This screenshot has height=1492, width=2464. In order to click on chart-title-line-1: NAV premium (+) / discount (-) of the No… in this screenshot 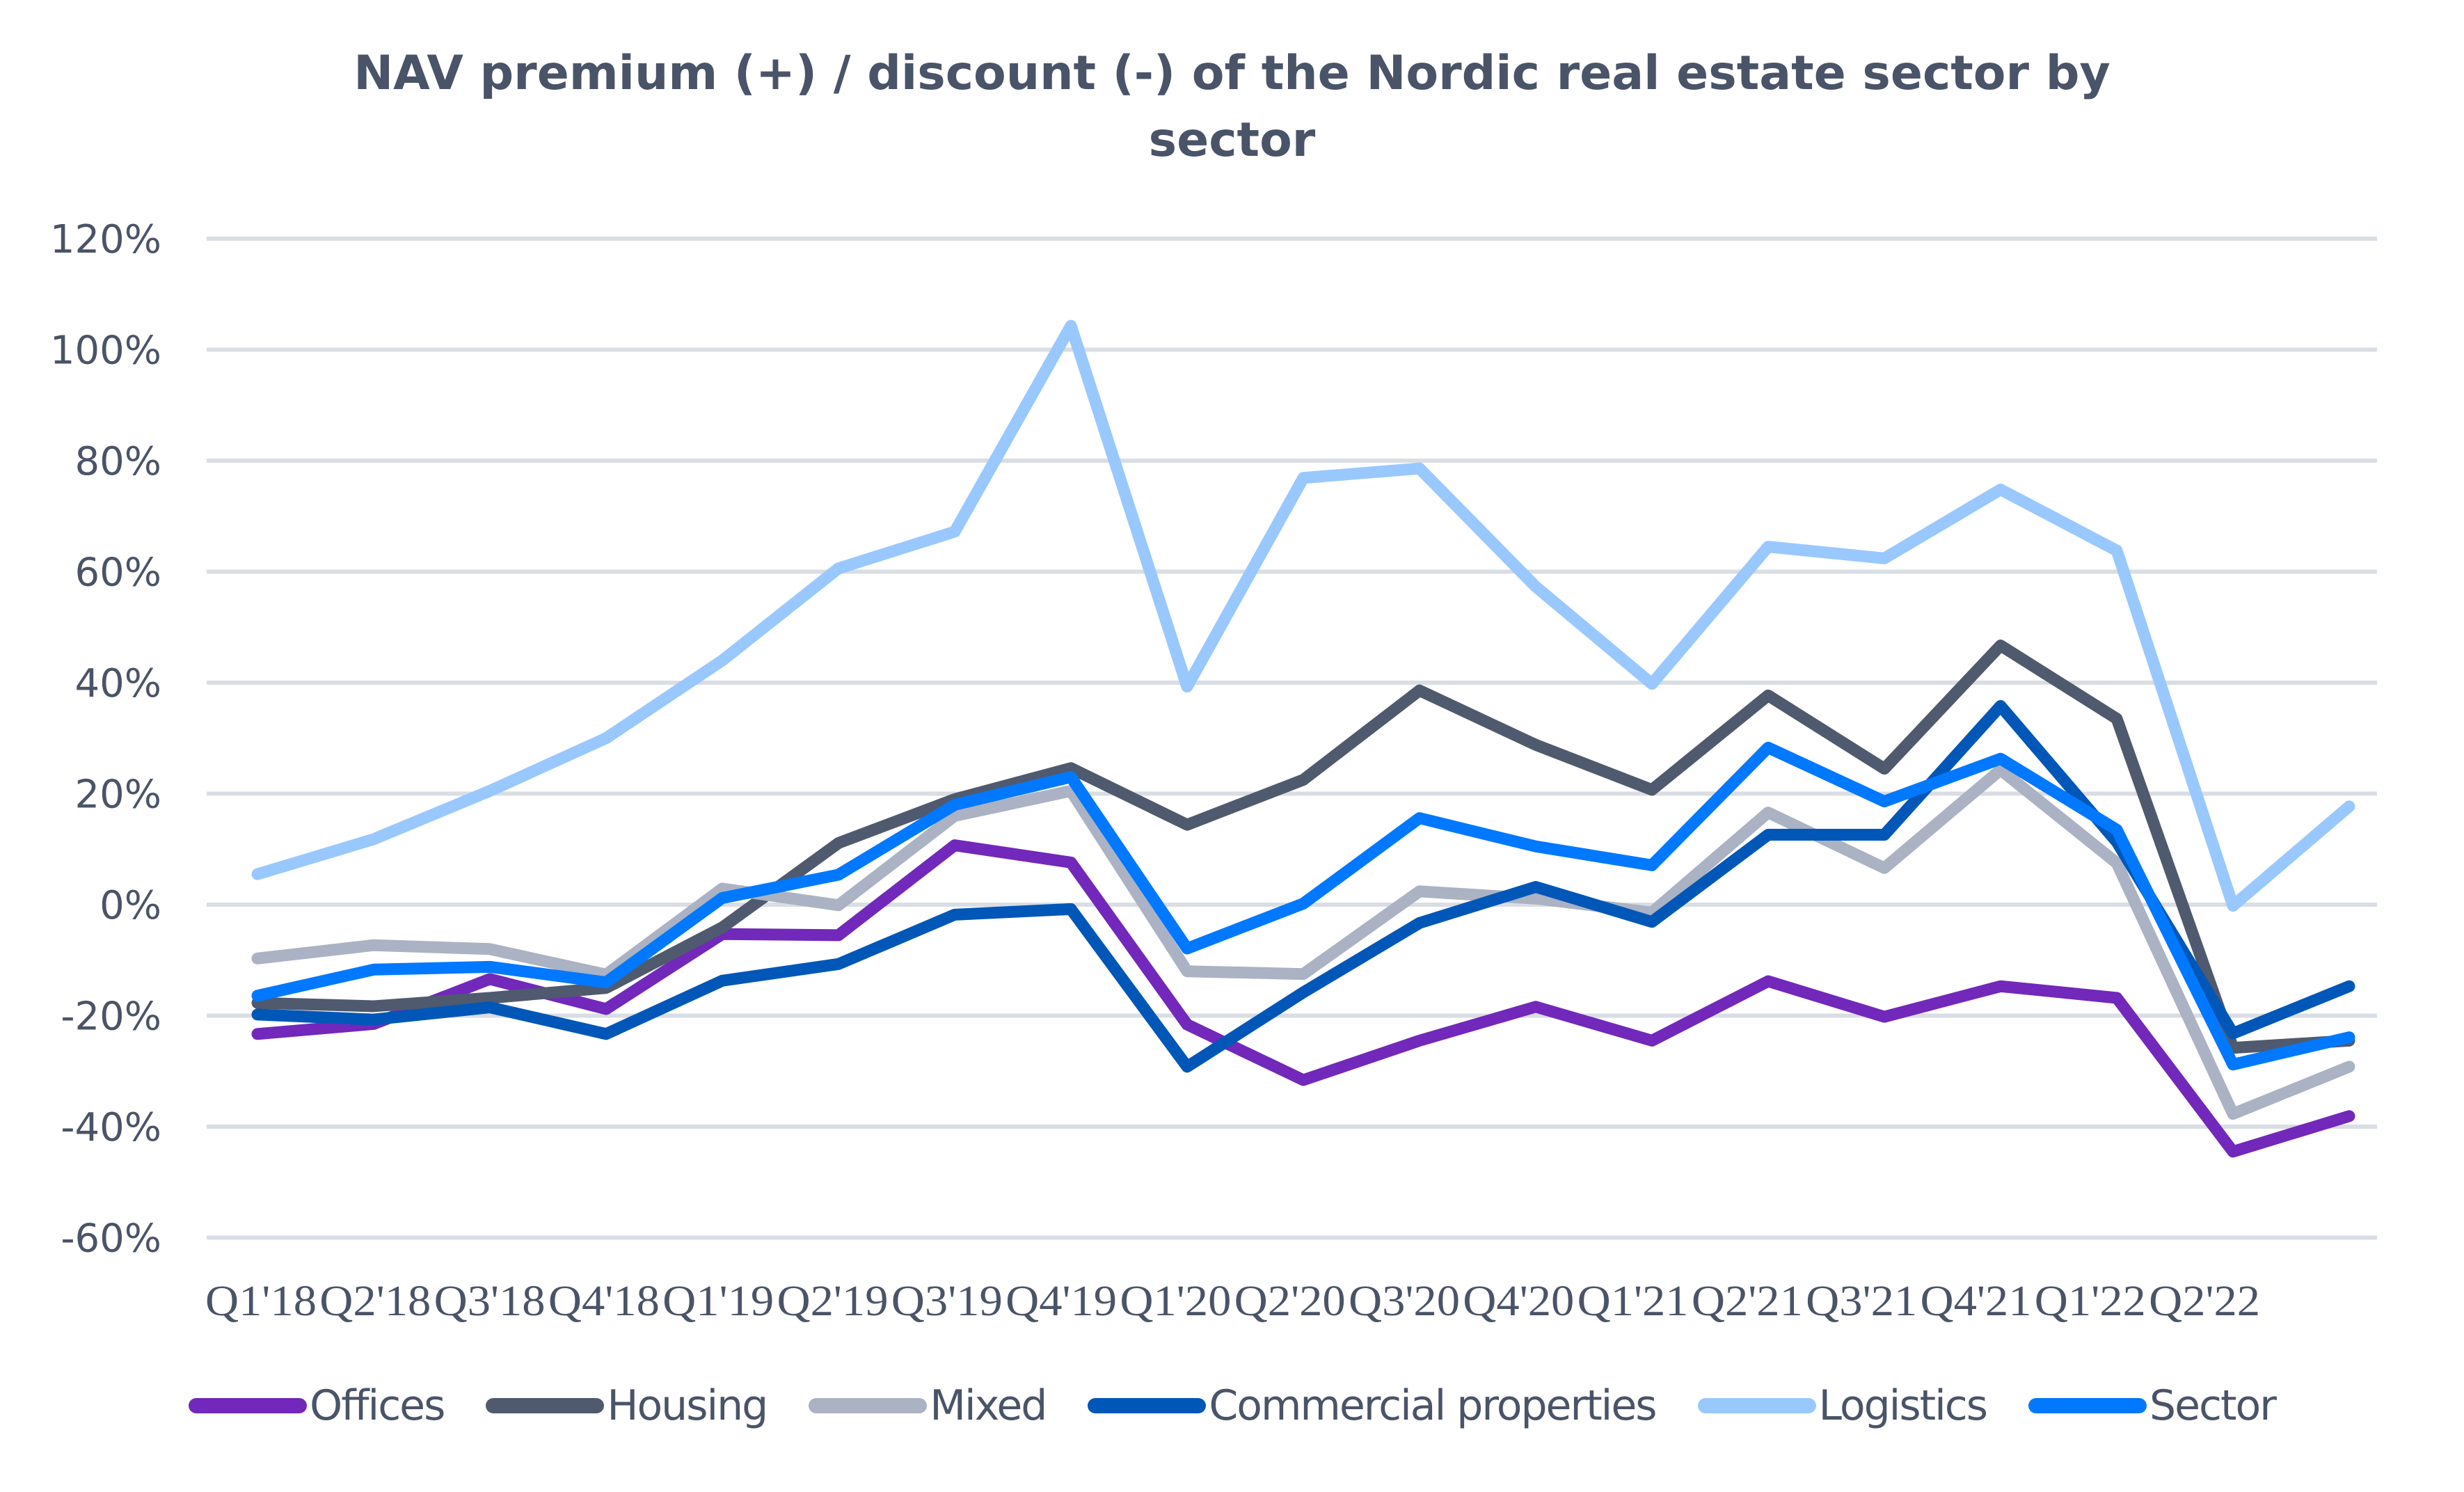, I will do `click(1232, 73)`.